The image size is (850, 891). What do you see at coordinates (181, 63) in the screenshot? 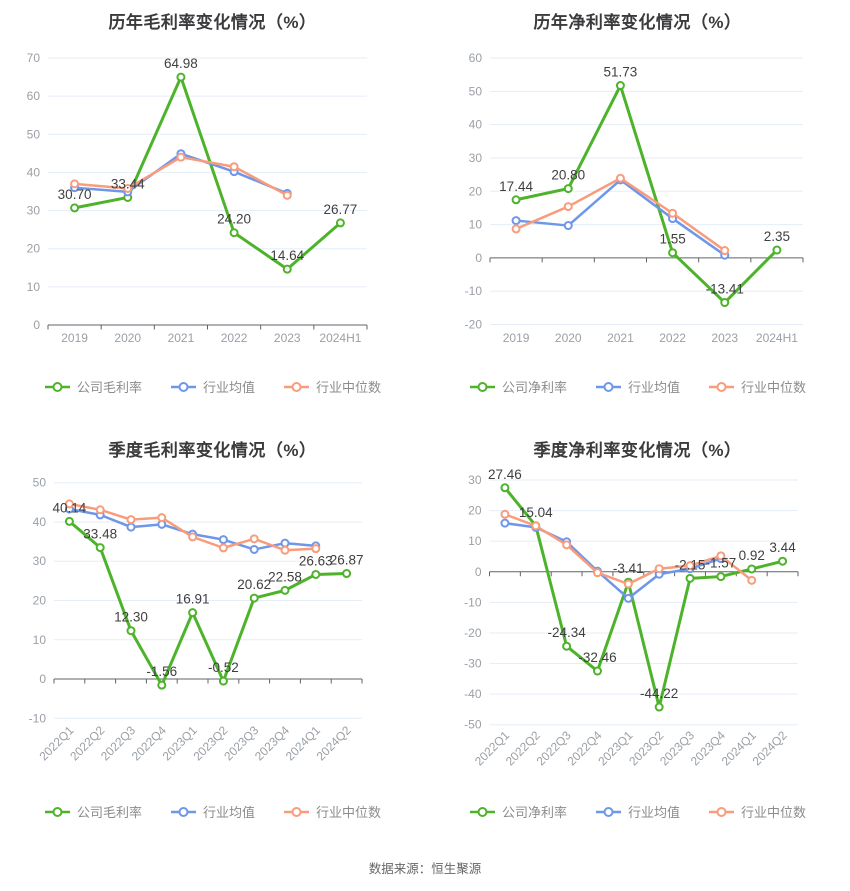
I see `data-point-label: 64.98` at bounding box center [181, 63].